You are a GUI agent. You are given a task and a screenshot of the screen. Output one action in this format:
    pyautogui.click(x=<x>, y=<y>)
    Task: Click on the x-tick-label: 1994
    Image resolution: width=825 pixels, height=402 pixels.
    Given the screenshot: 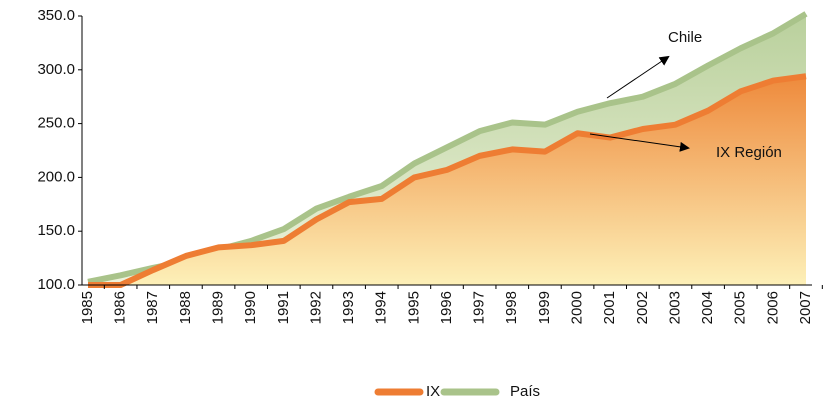 What is the action you would take?
    pyautogui.click(x=381, y=307)
    